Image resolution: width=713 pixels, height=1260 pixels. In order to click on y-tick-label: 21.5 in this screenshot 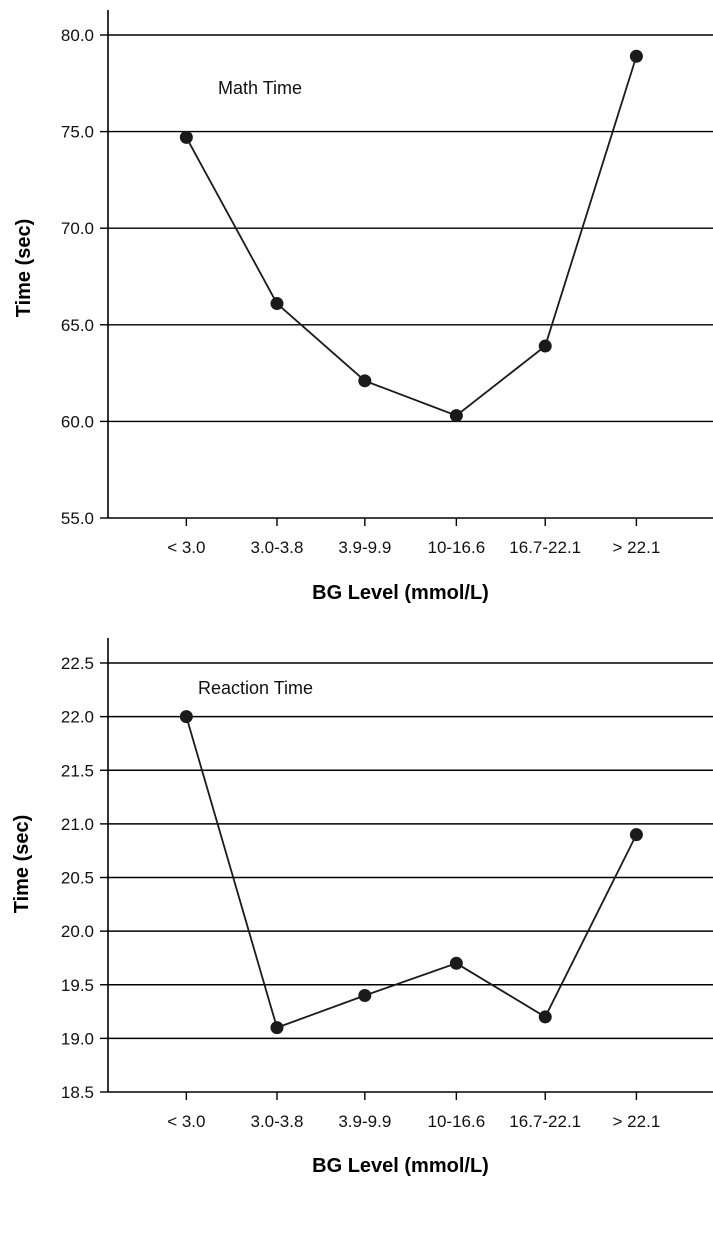, I will do `click(77, 770)`.